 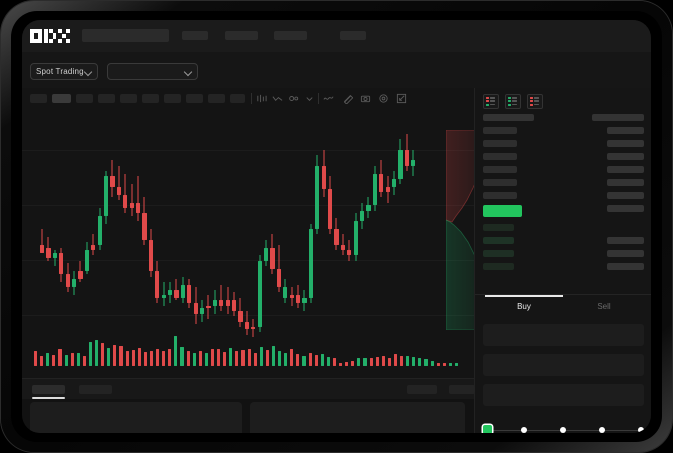 I want to click on indicators-icon, so click(x=293, y=98).